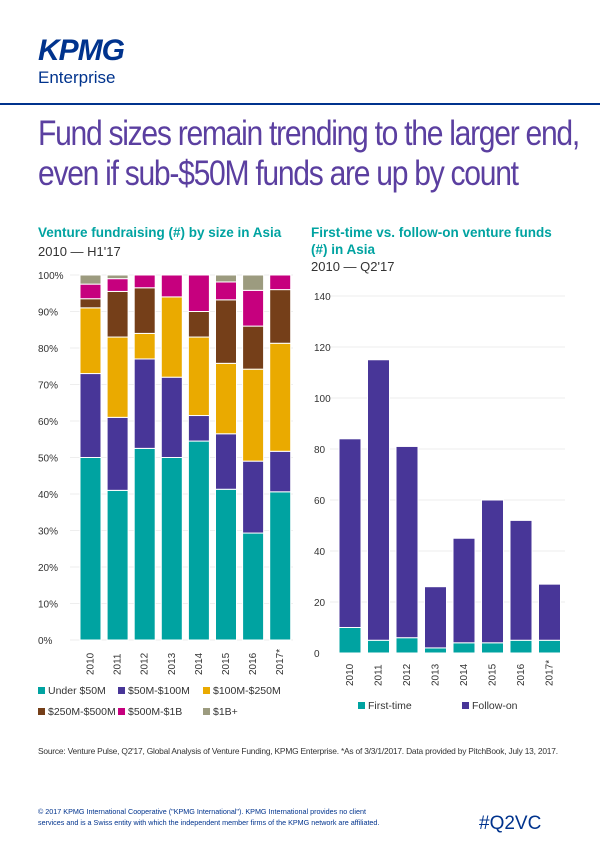 This screenshot has height=866, width=600. I want to click on chart2-ytick: 80, so click(320, 450).